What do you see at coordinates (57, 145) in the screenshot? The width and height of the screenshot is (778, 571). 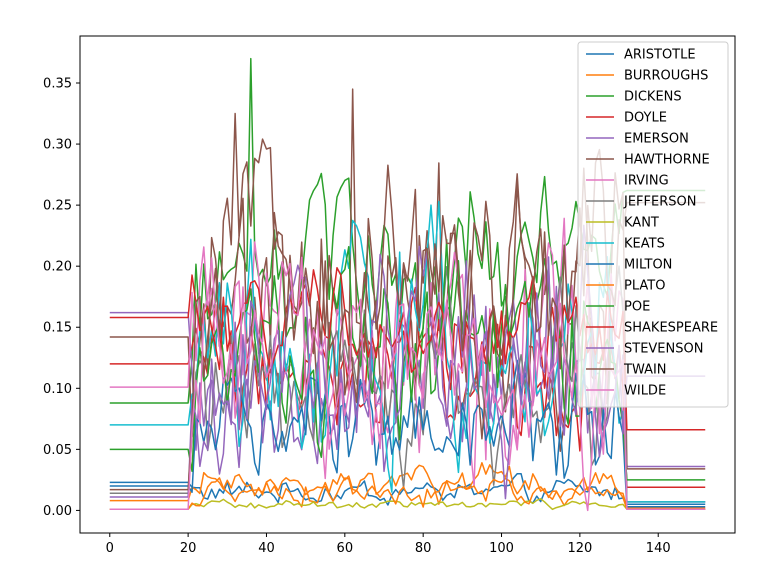 I see `y-tick-label: 0.30` at bounding box center [57, 145].